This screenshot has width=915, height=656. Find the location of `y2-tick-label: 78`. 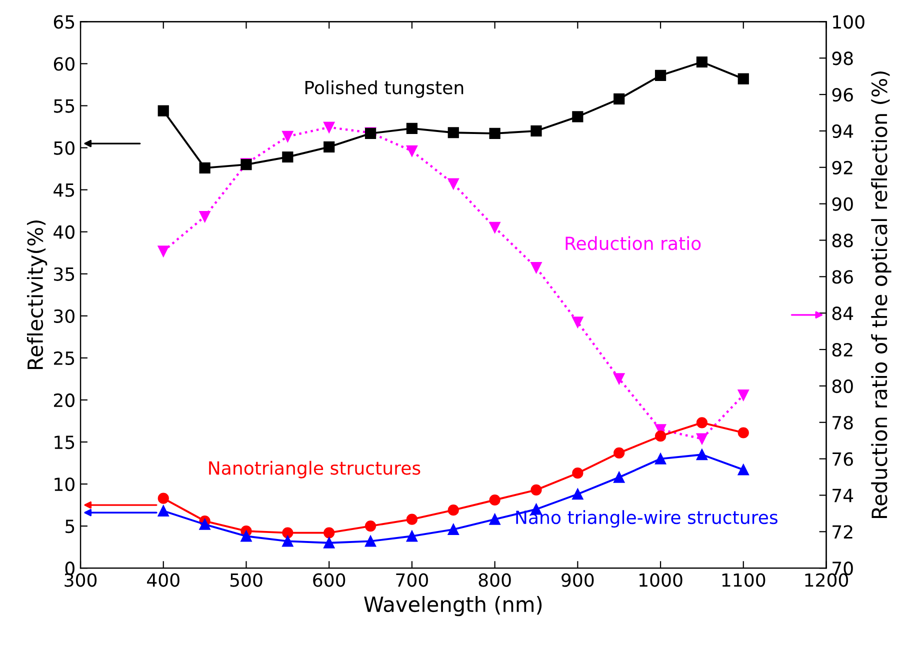

y2-tick-label: 78 is located at coordinates (842, 423).